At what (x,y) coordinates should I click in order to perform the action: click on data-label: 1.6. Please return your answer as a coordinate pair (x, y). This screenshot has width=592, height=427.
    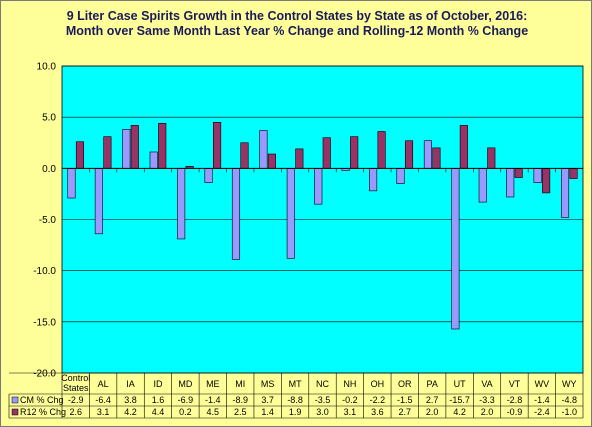
    Looking at the image, I should click on (158, 400).